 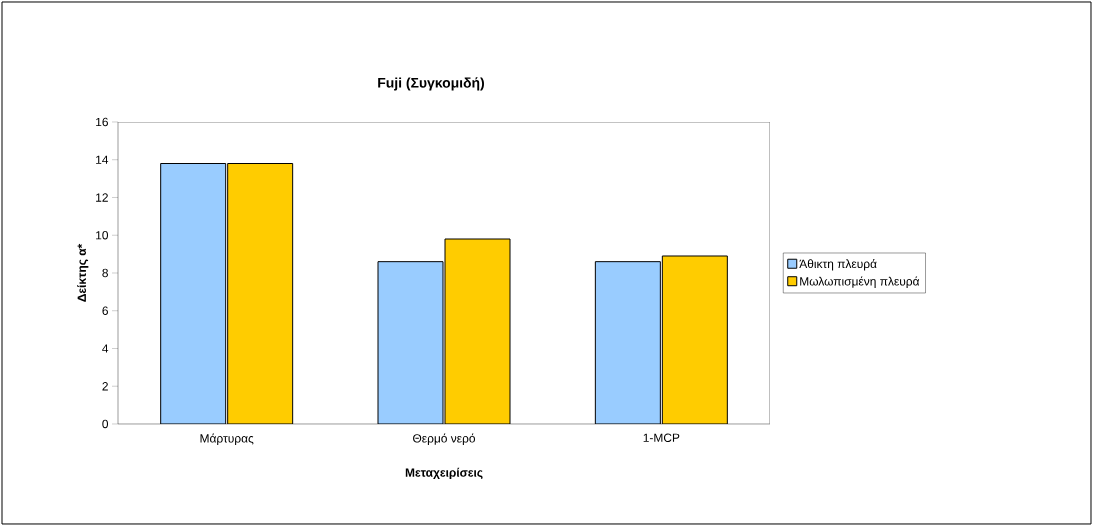 What do you see at coordinates (83, 272) in the screenshot?
I see `y-axis-title: Δείκτης α*` at bounding box center [83, 272].